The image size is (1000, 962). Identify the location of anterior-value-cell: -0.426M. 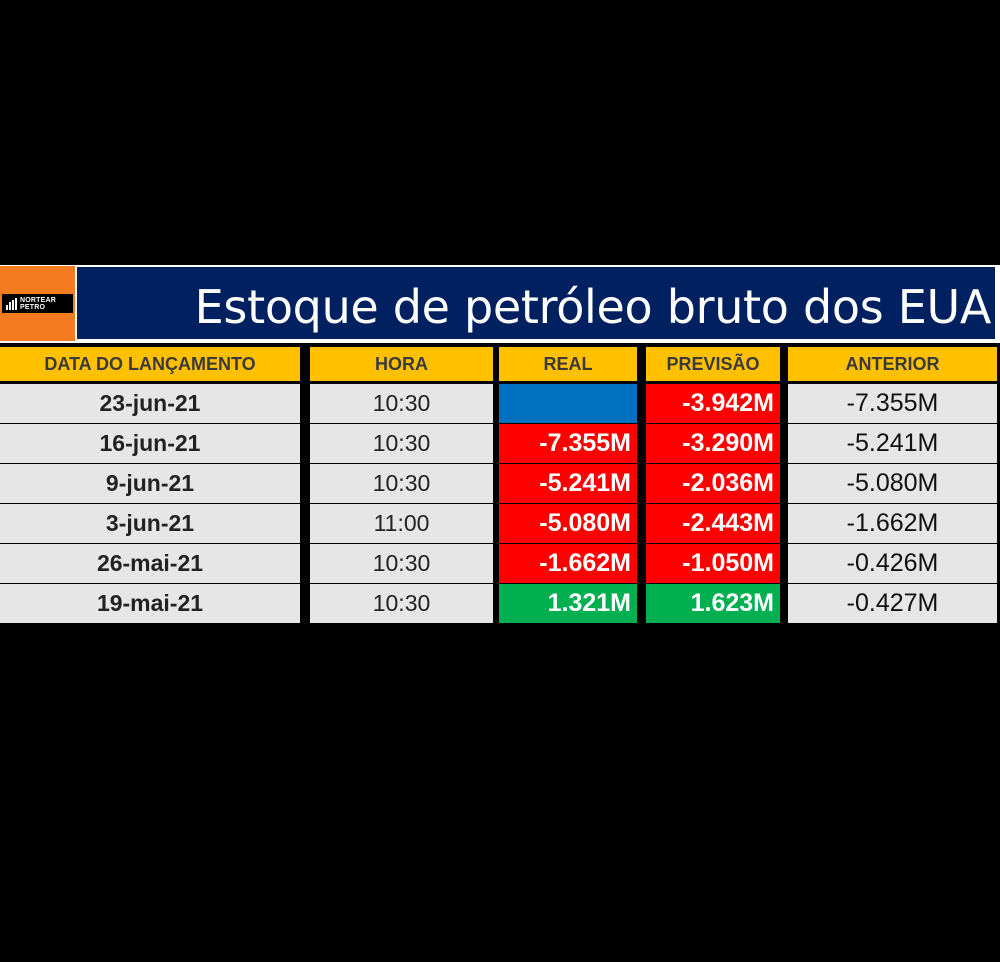
(892, 563).